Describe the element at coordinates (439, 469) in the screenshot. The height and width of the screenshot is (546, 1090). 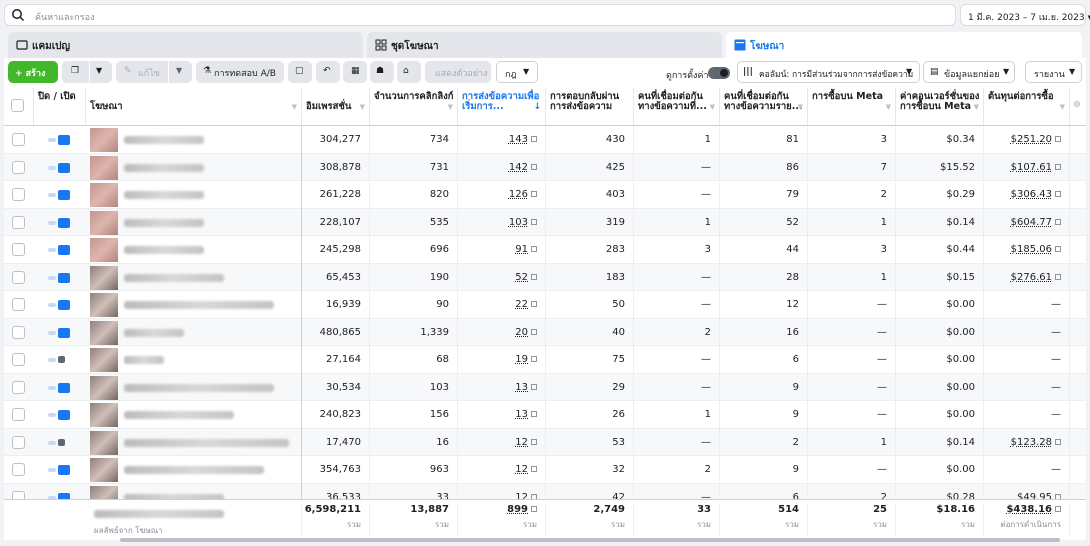
I see `cell-value: 963` at that location.